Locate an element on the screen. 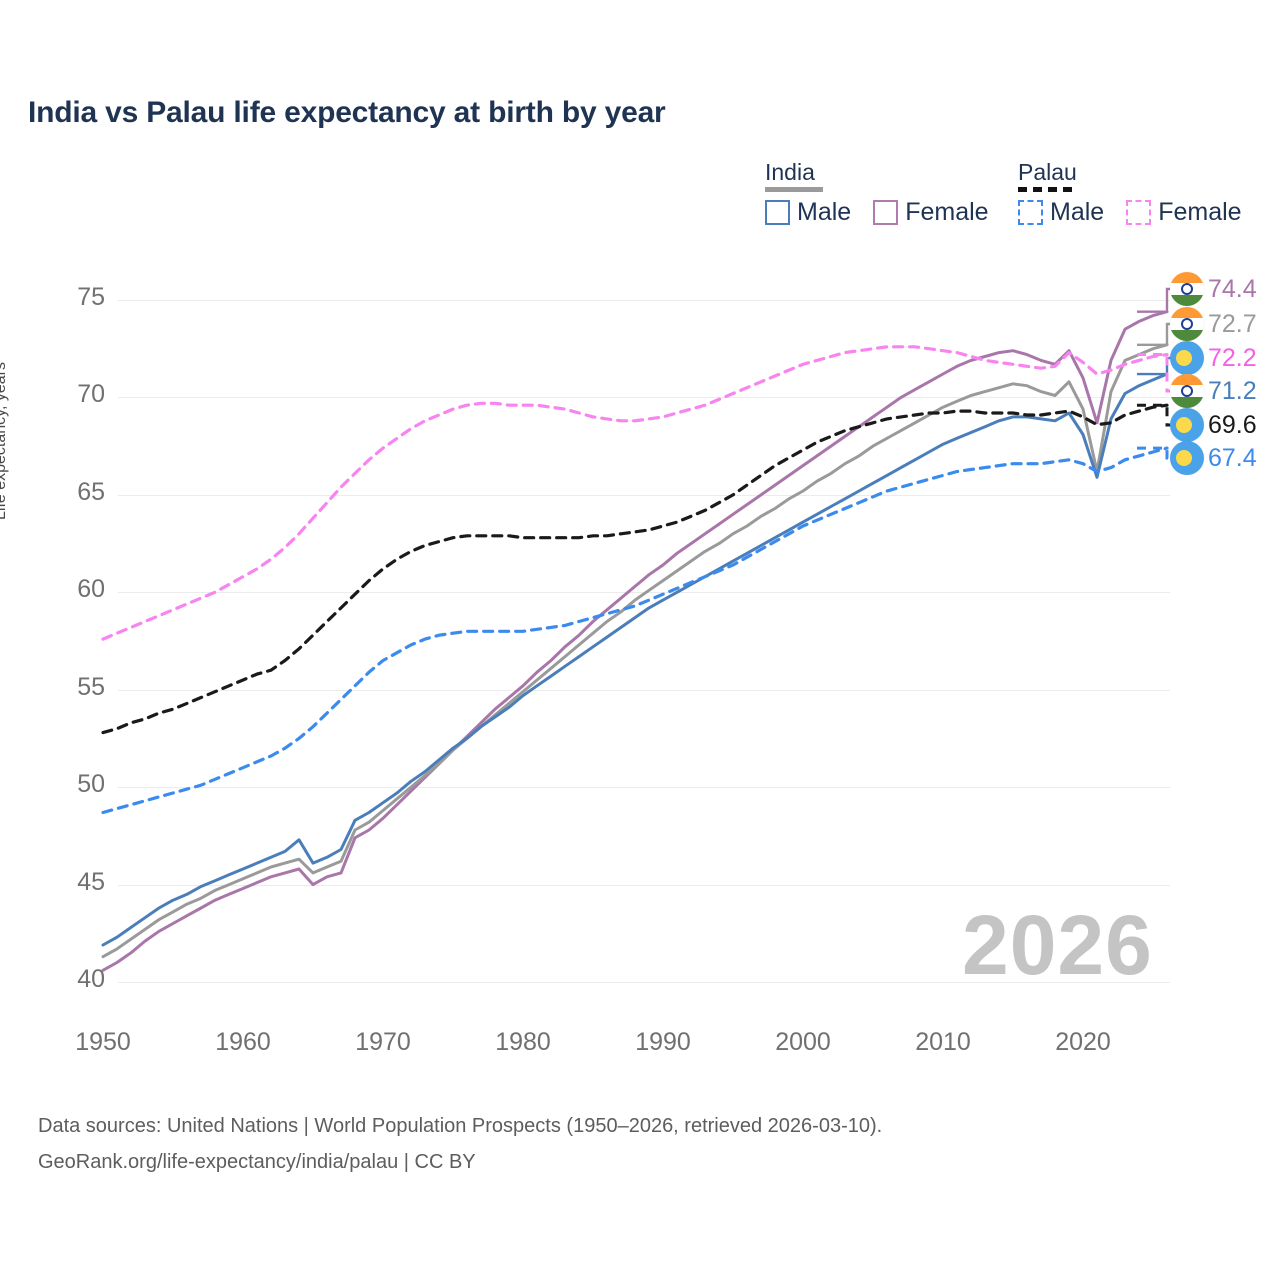  x-axis-tick-label: 1990 is located at coordinates (663, 1042).